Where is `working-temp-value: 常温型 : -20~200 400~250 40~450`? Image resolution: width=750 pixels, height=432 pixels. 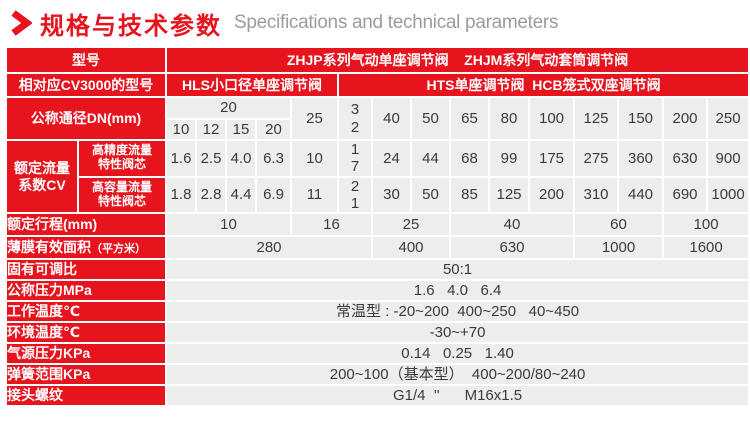
working-temp-value: 常温型 : -20~200 400~250 40~450 is located at coordinates (457, 311).